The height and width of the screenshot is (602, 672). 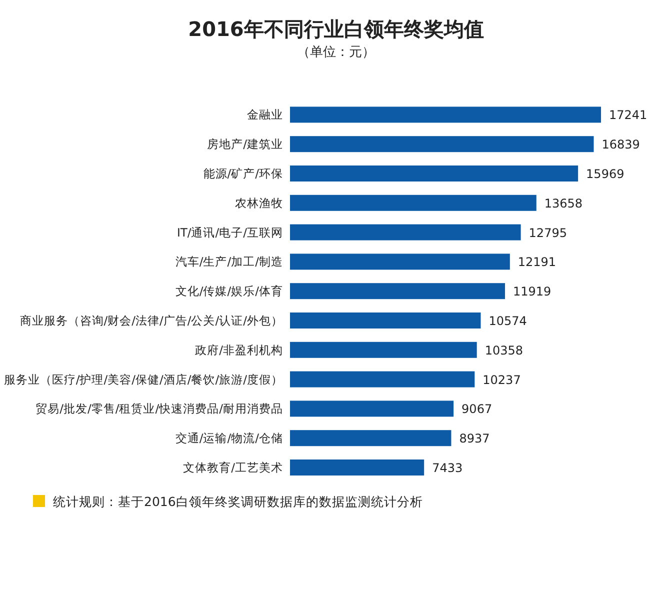 I want to click on y-tick-label: 文体教育/工艺美术, so click(x=233, y=467).